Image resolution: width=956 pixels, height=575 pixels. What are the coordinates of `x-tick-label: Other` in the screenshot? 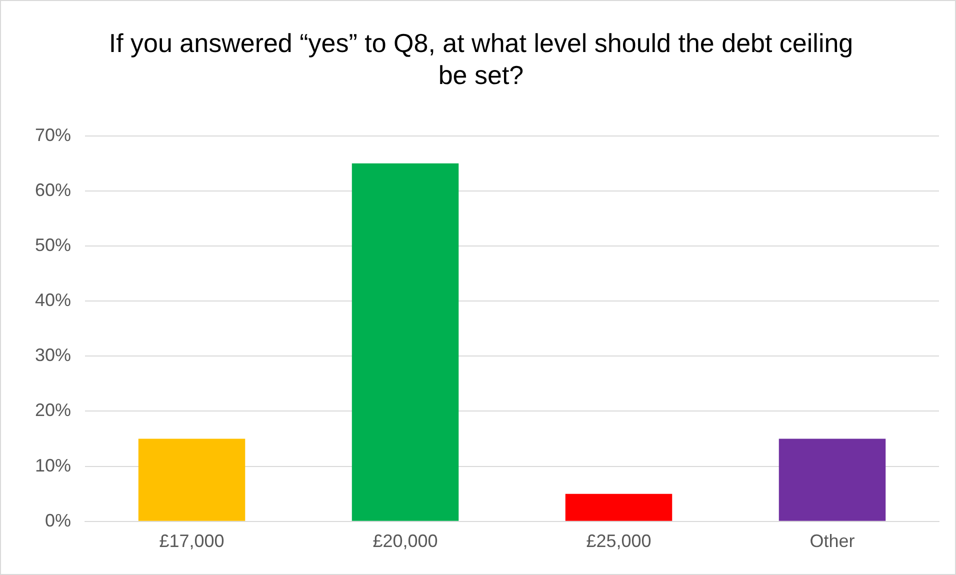 It's located at (832, 541).